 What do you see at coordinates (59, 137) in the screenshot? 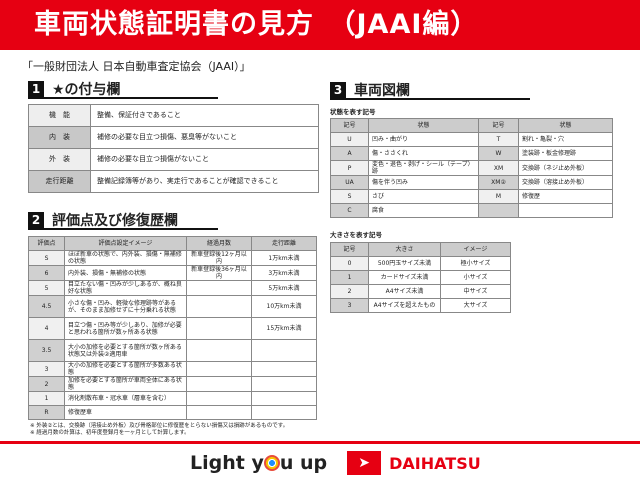
I see `table-cell: 内 装` at bounding box center [59, 137].